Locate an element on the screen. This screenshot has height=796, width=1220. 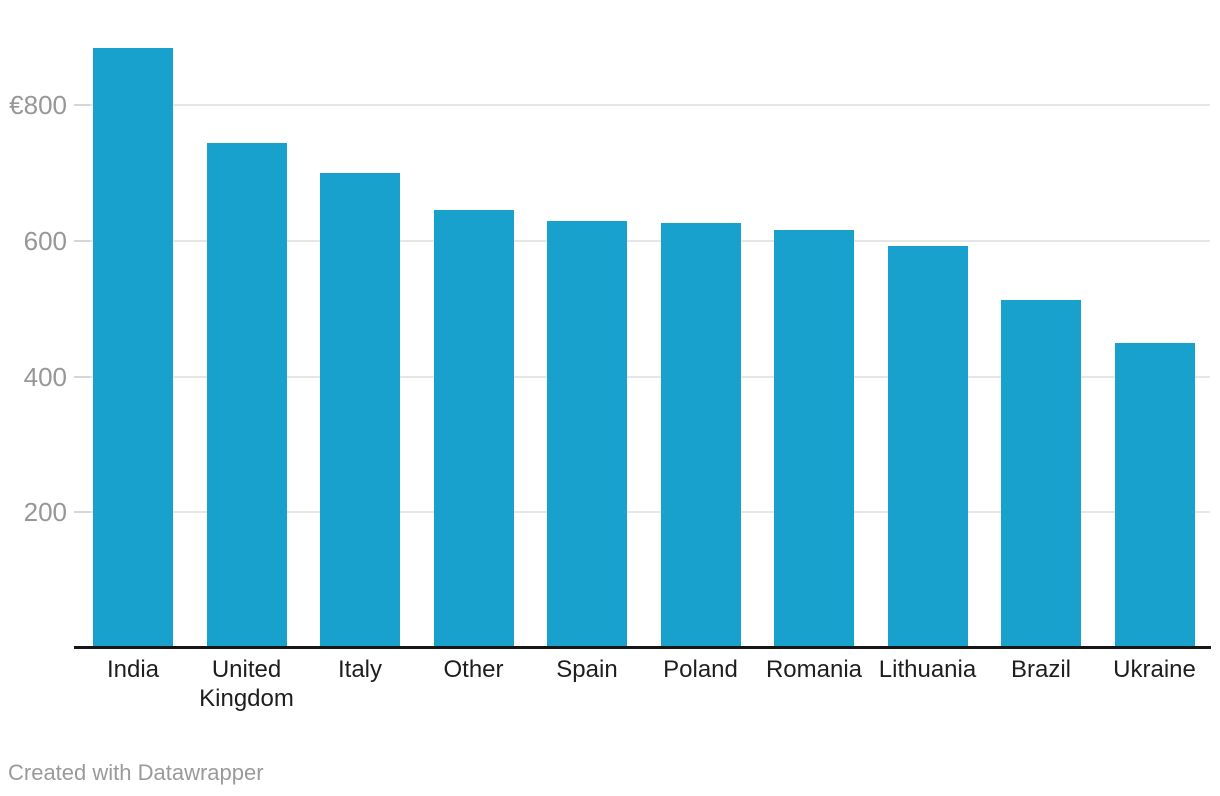
bar-italy is located at coordinates (360, 410).